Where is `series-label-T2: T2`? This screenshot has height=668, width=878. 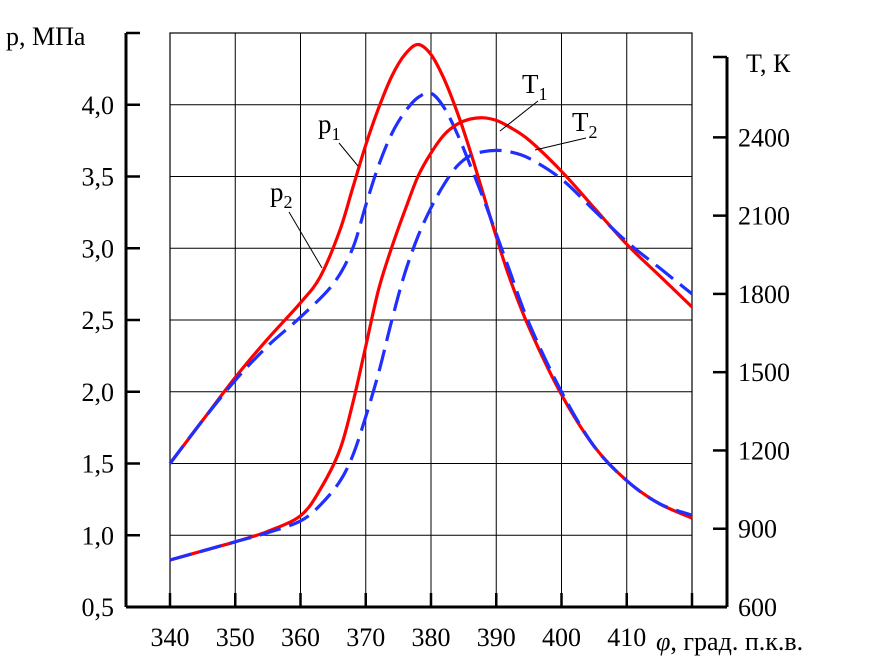
series-label-T2: T2 is located at coordinates (585, 124).